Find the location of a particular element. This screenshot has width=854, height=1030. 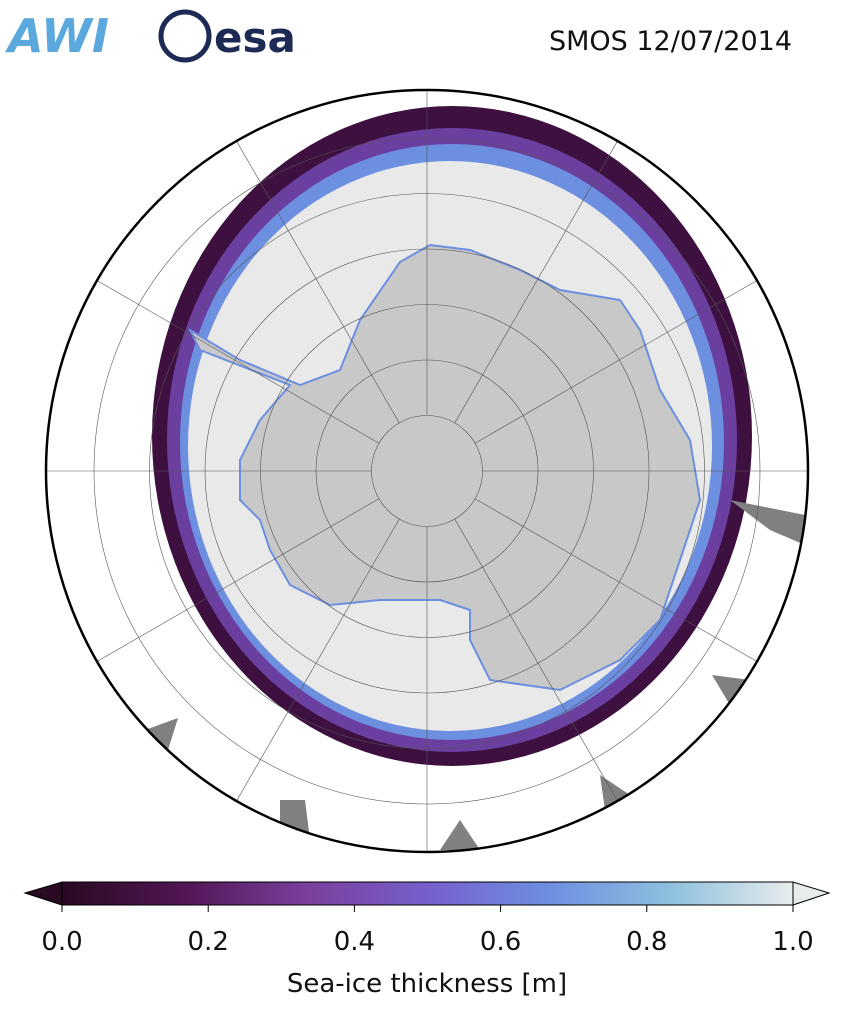

colorbar-tick-label: 0.6 is located at coordinates (500, 942).